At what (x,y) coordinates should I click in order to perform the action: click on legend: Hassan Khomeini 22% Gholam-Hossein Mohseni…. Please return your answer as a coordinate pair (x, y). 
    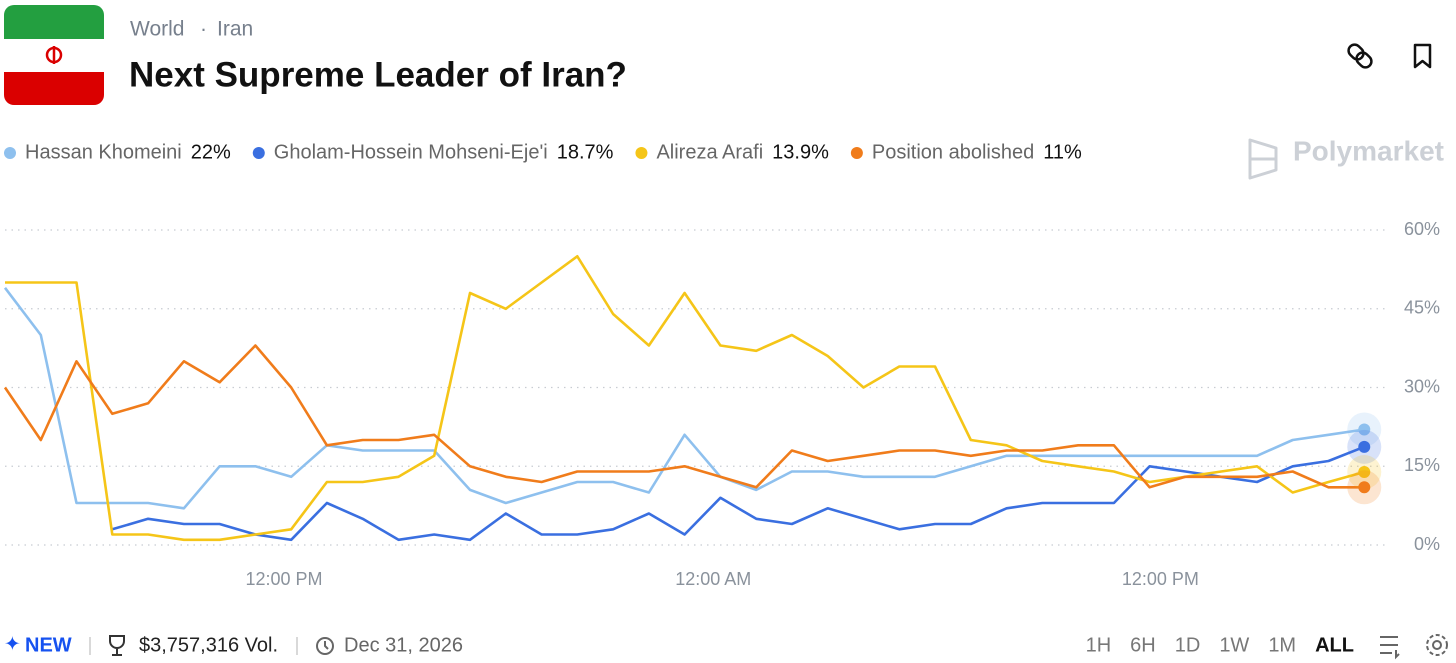
    Looking at the image, I should click on (543, 152).